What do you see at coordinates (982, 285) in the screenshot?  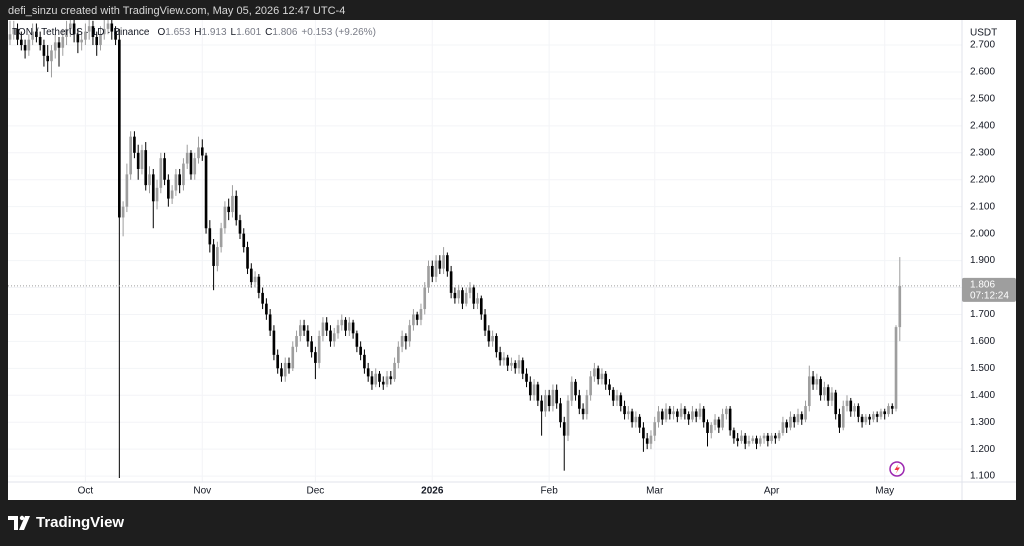 I see `price-tag-label: 1.806` at bounding box center [982, 285].